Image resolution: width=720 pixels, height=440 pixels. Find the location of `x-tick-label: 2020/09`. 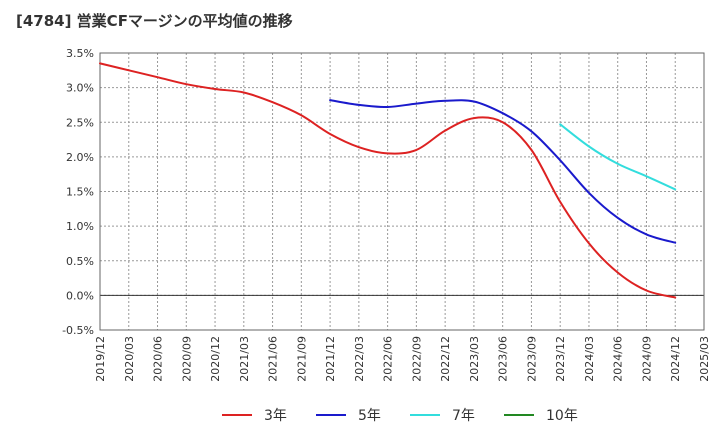

x-tick-label: 2020/09 is located at coordinates (186, 359).